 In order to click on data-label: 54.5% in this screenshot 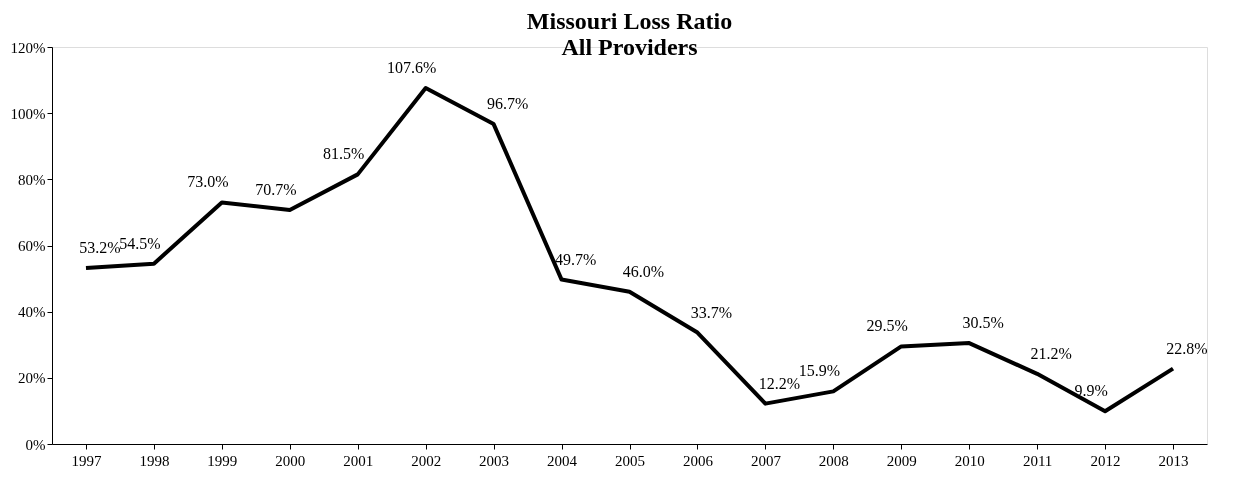, I will do `click(140, 243)`.